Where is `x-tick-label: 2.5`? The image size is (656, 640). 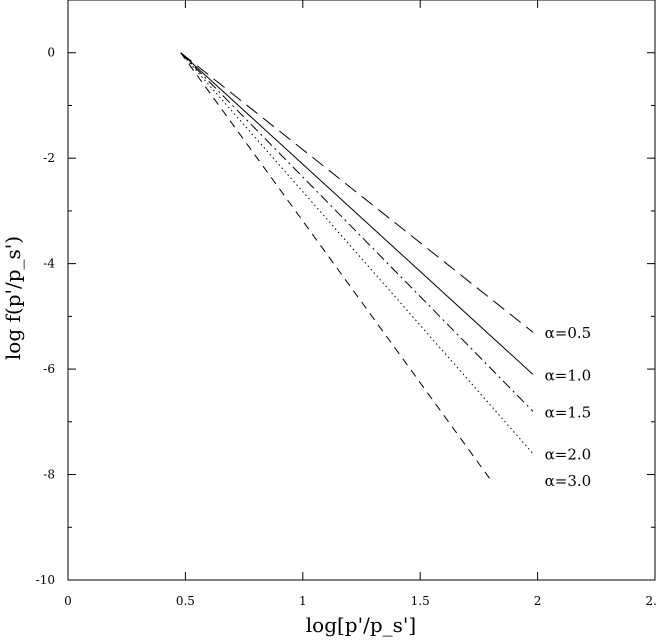 x-tick-label: 2.5 is located at coordinates (650, 601).